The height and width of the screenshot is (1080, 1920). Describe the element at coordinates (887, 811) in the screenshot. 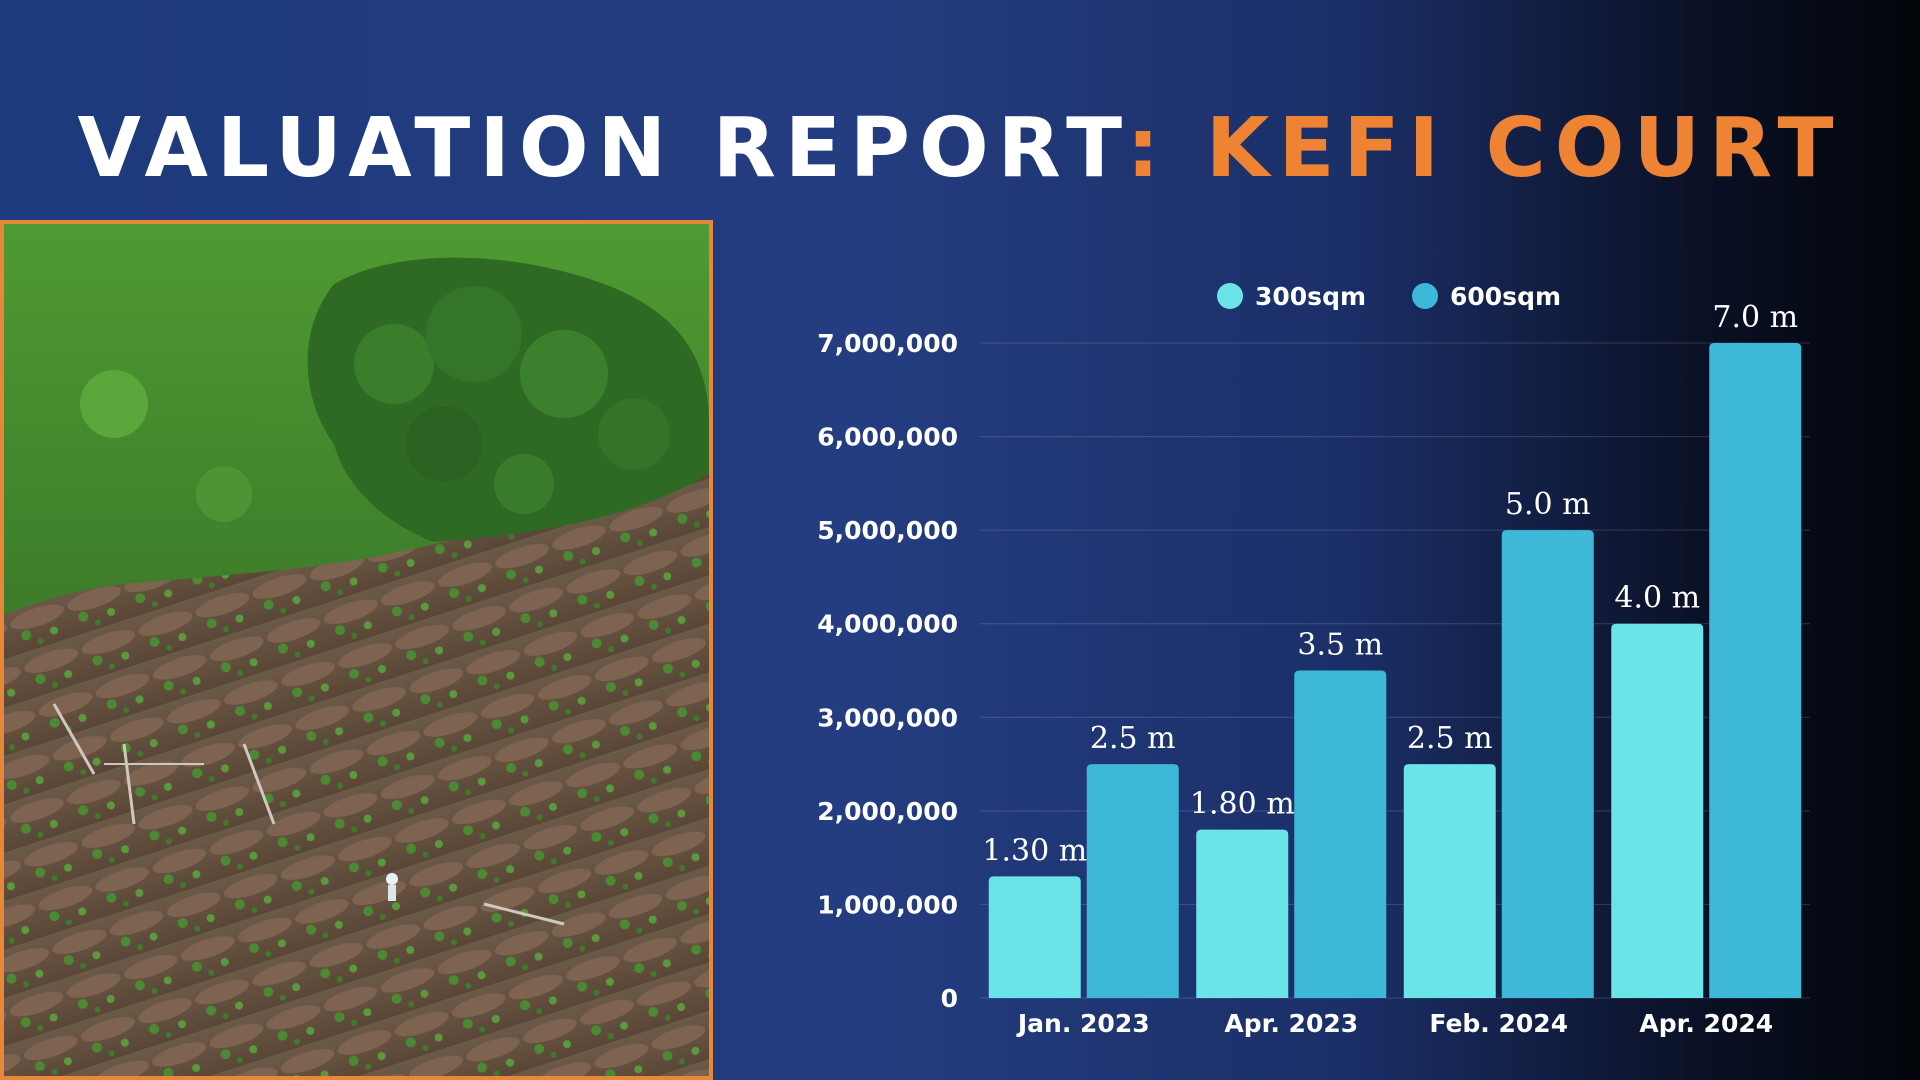

I see `y-tick-label: 2,000,000` at that location.